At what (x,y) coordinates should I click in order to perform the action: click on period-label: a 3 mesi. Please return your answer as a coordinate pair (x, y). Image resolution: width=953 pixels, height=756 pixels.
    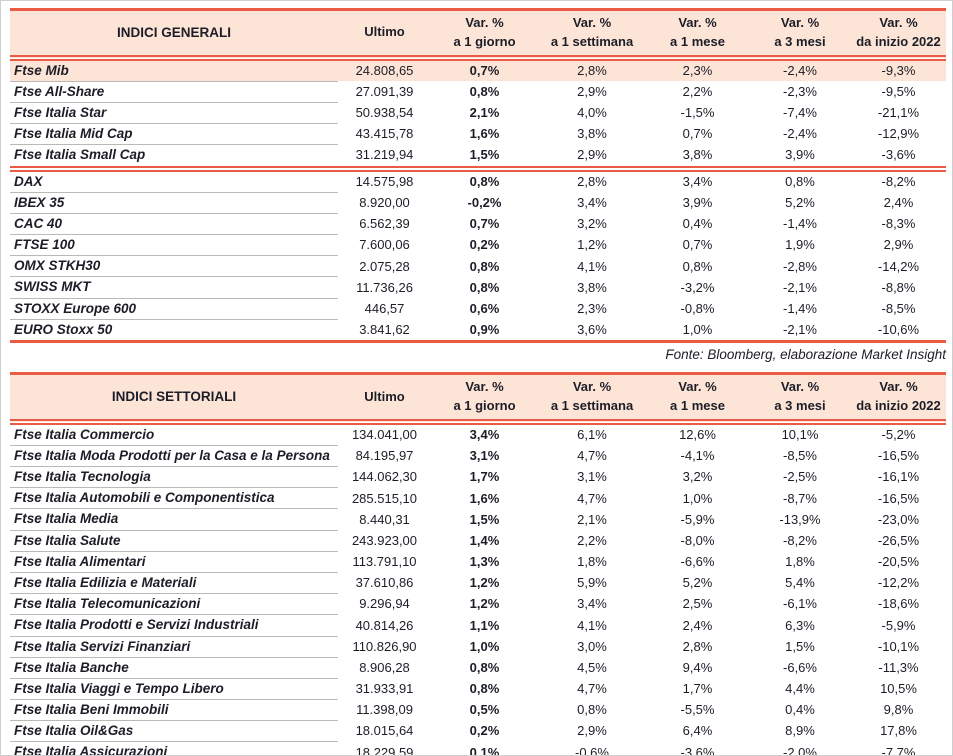
    Looking at the image, I should click on (800, 405).